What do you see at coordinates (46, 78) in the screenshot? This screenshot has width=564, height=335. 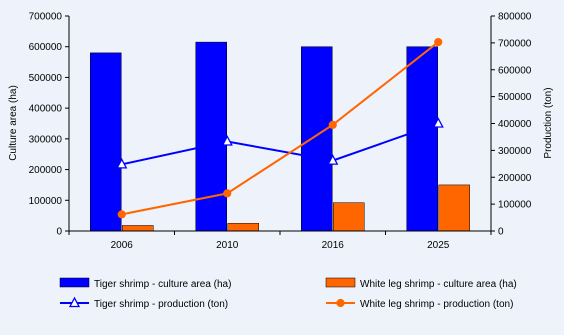 I see `y-tick-label: 500000` at bounding box center [46, 78].